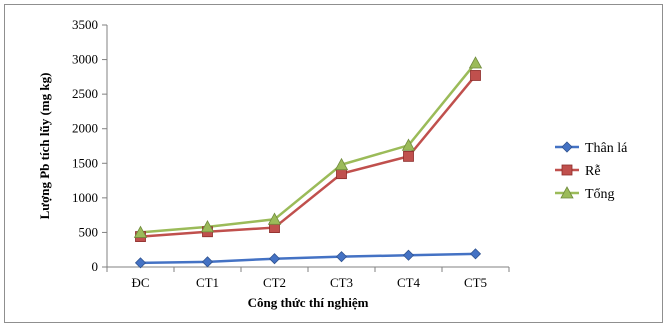 The width and height of the screenshot is (669, 329). Describe the element at coordinates (475, 282) in the screenshot. I see `x-tick-label: CT5` at that location.